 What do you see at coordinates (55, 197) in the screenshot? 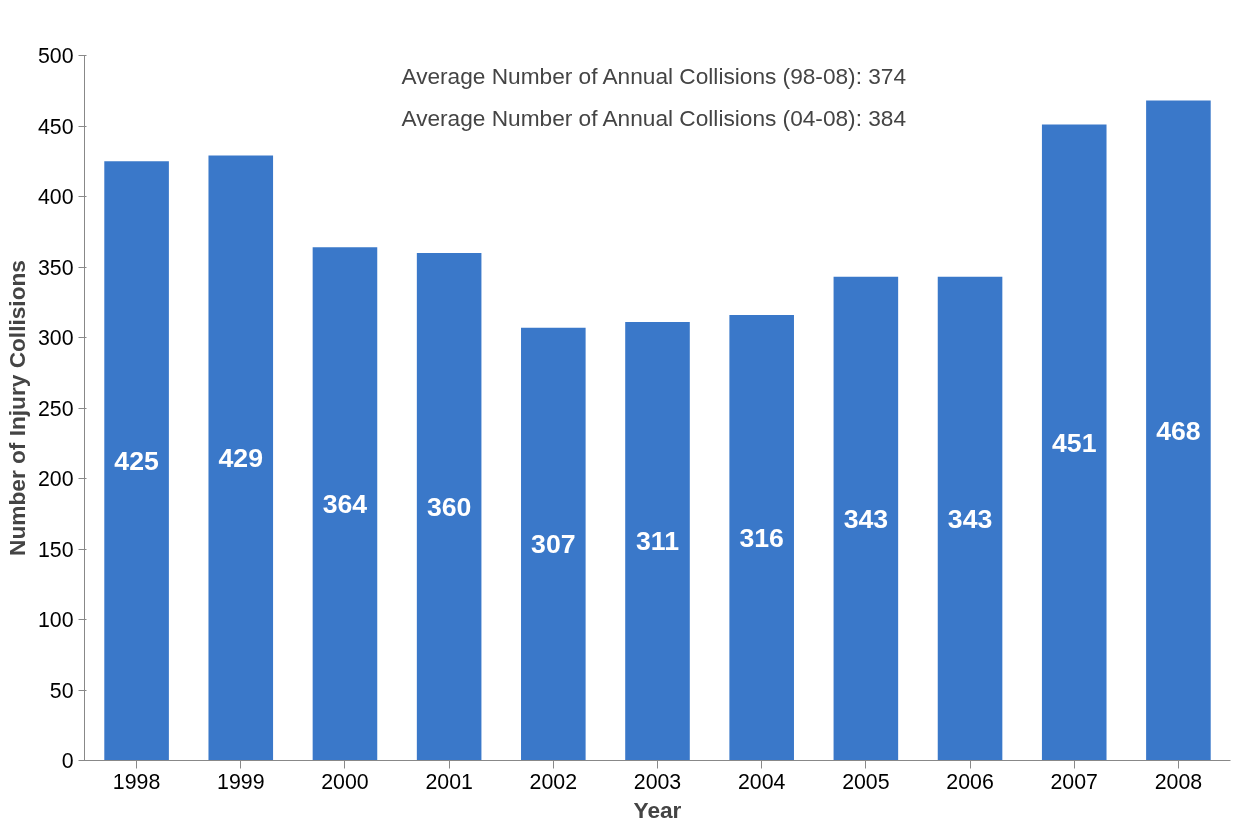
I see `y-tick-label: 400` at bounding box center [55, 197].